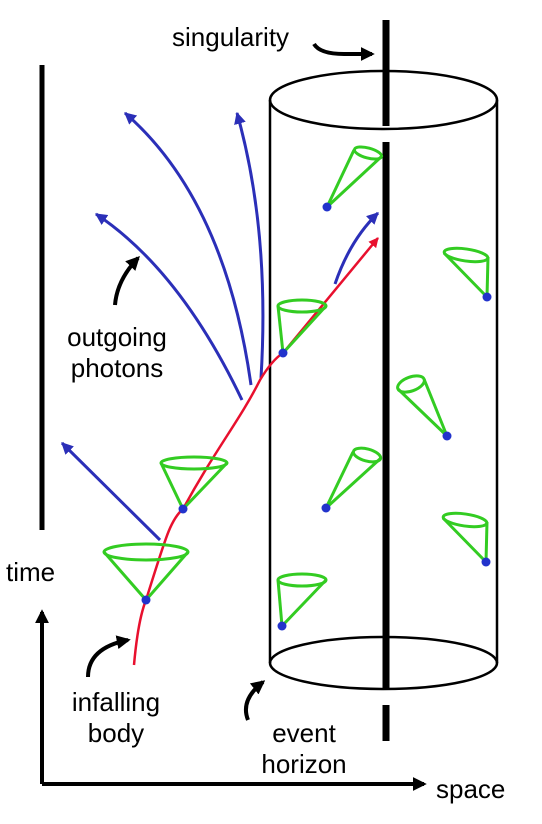  I want to click on infalling-body-label-line-2: body, so click(116, 733).